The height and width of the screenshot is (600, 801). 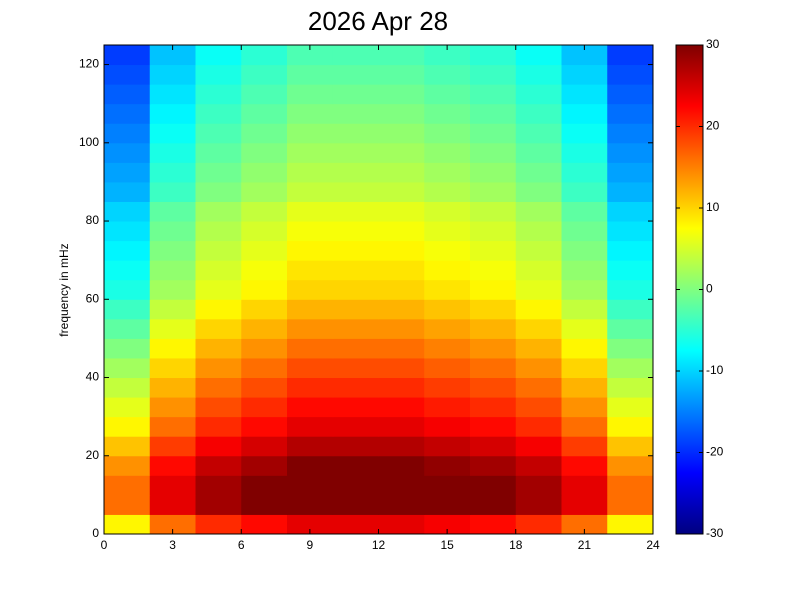 What do you see at coordinates (95, 533) in the screenshot?
I see `y-tick-label: 0` at bounding box center [95, 533].